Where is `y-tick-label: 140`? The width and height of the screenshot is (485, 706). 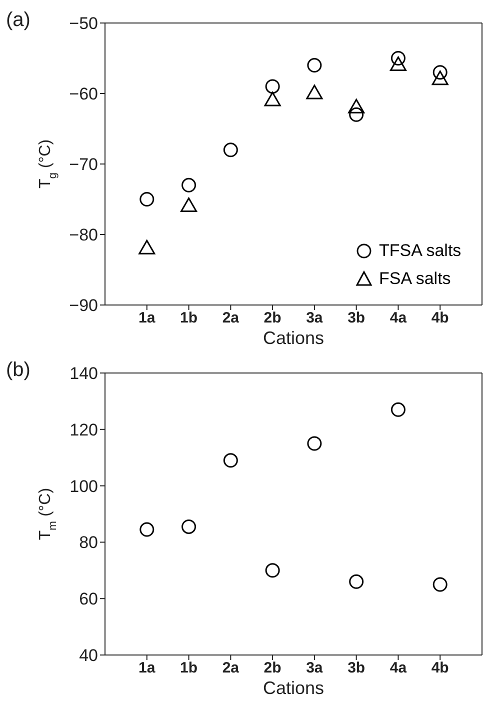
y-tick-label: 140 is located at coordinates (84, 374).